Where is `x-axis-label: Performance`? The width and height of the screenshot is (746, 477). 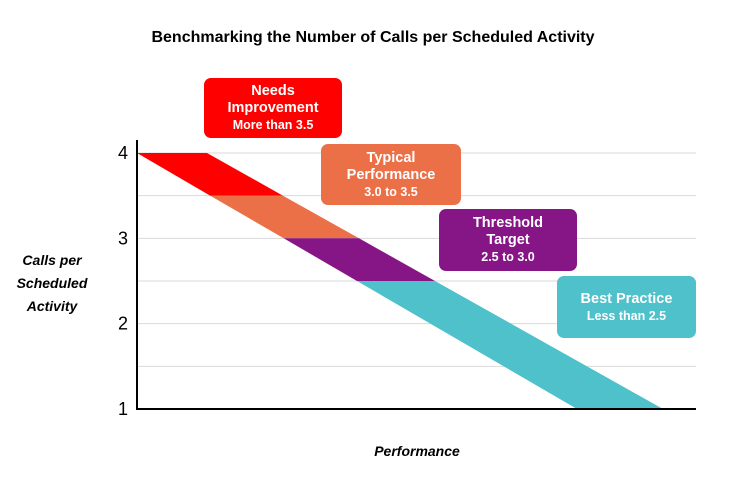
x-axis-label: Performance is located at coordinates (417, 451).